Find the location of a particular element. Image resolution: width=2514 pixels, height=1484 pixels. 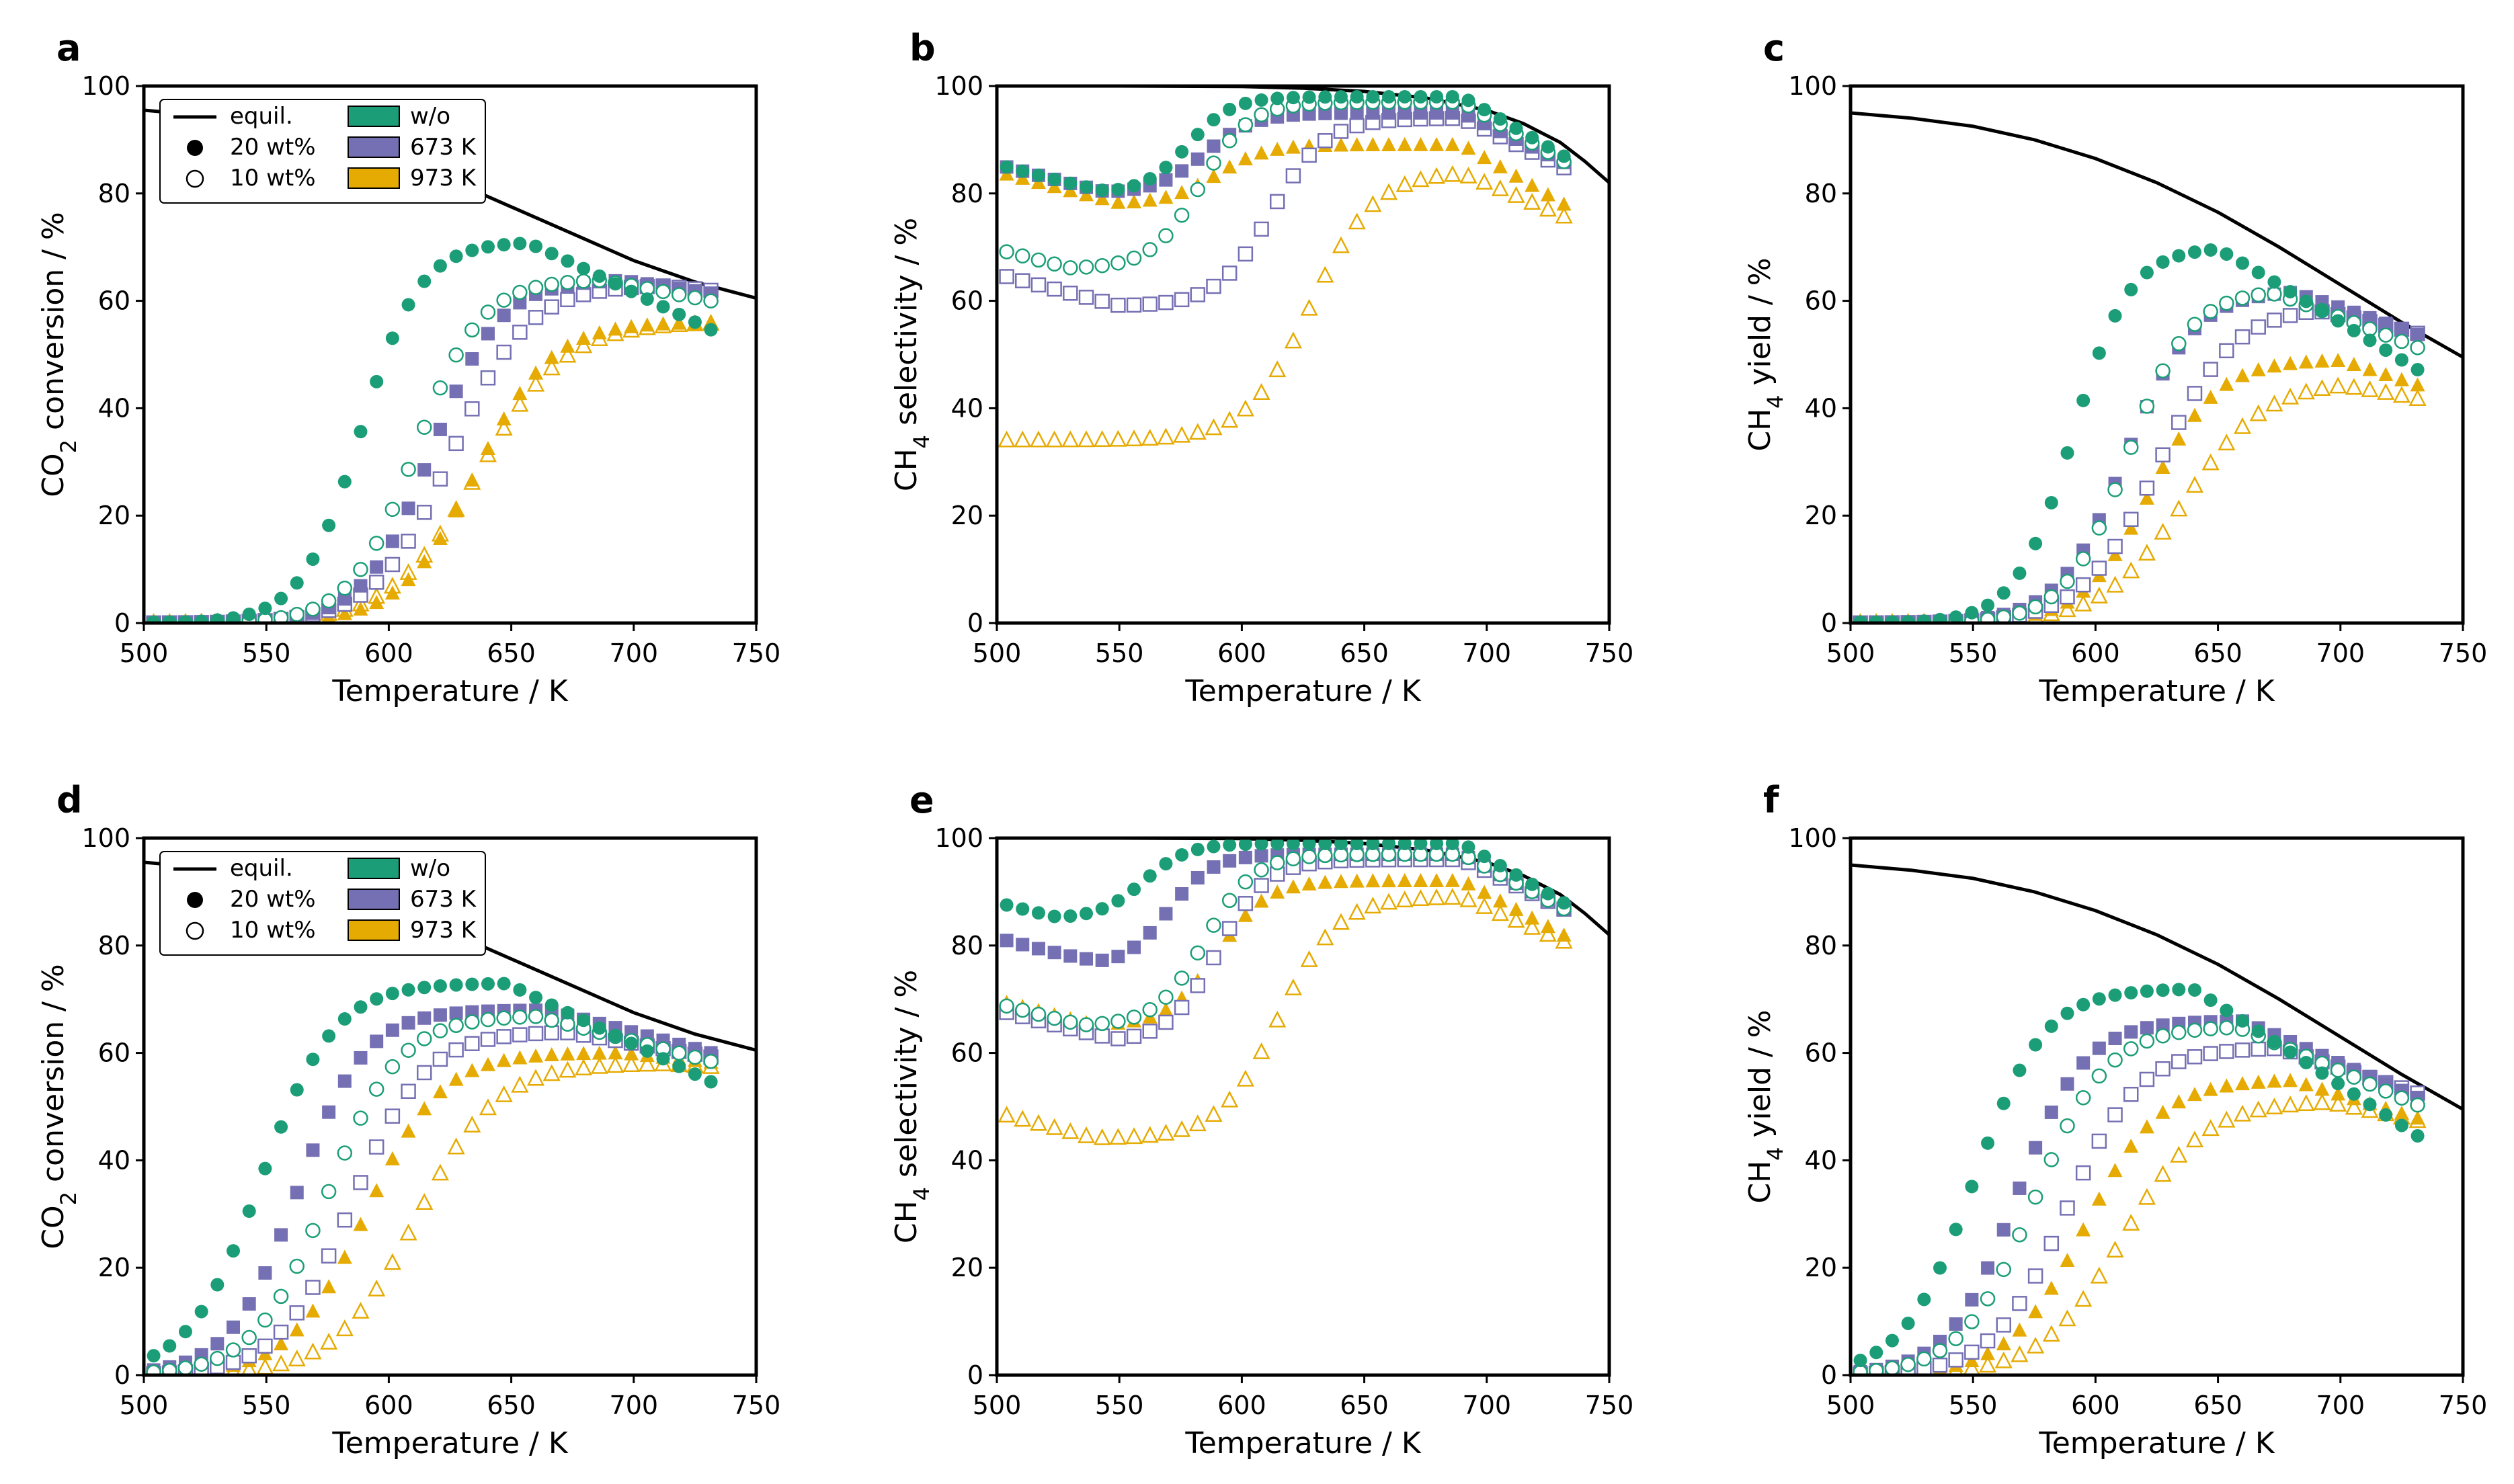

x-tick-label: 750 is located at coordinates (2463, 1405).